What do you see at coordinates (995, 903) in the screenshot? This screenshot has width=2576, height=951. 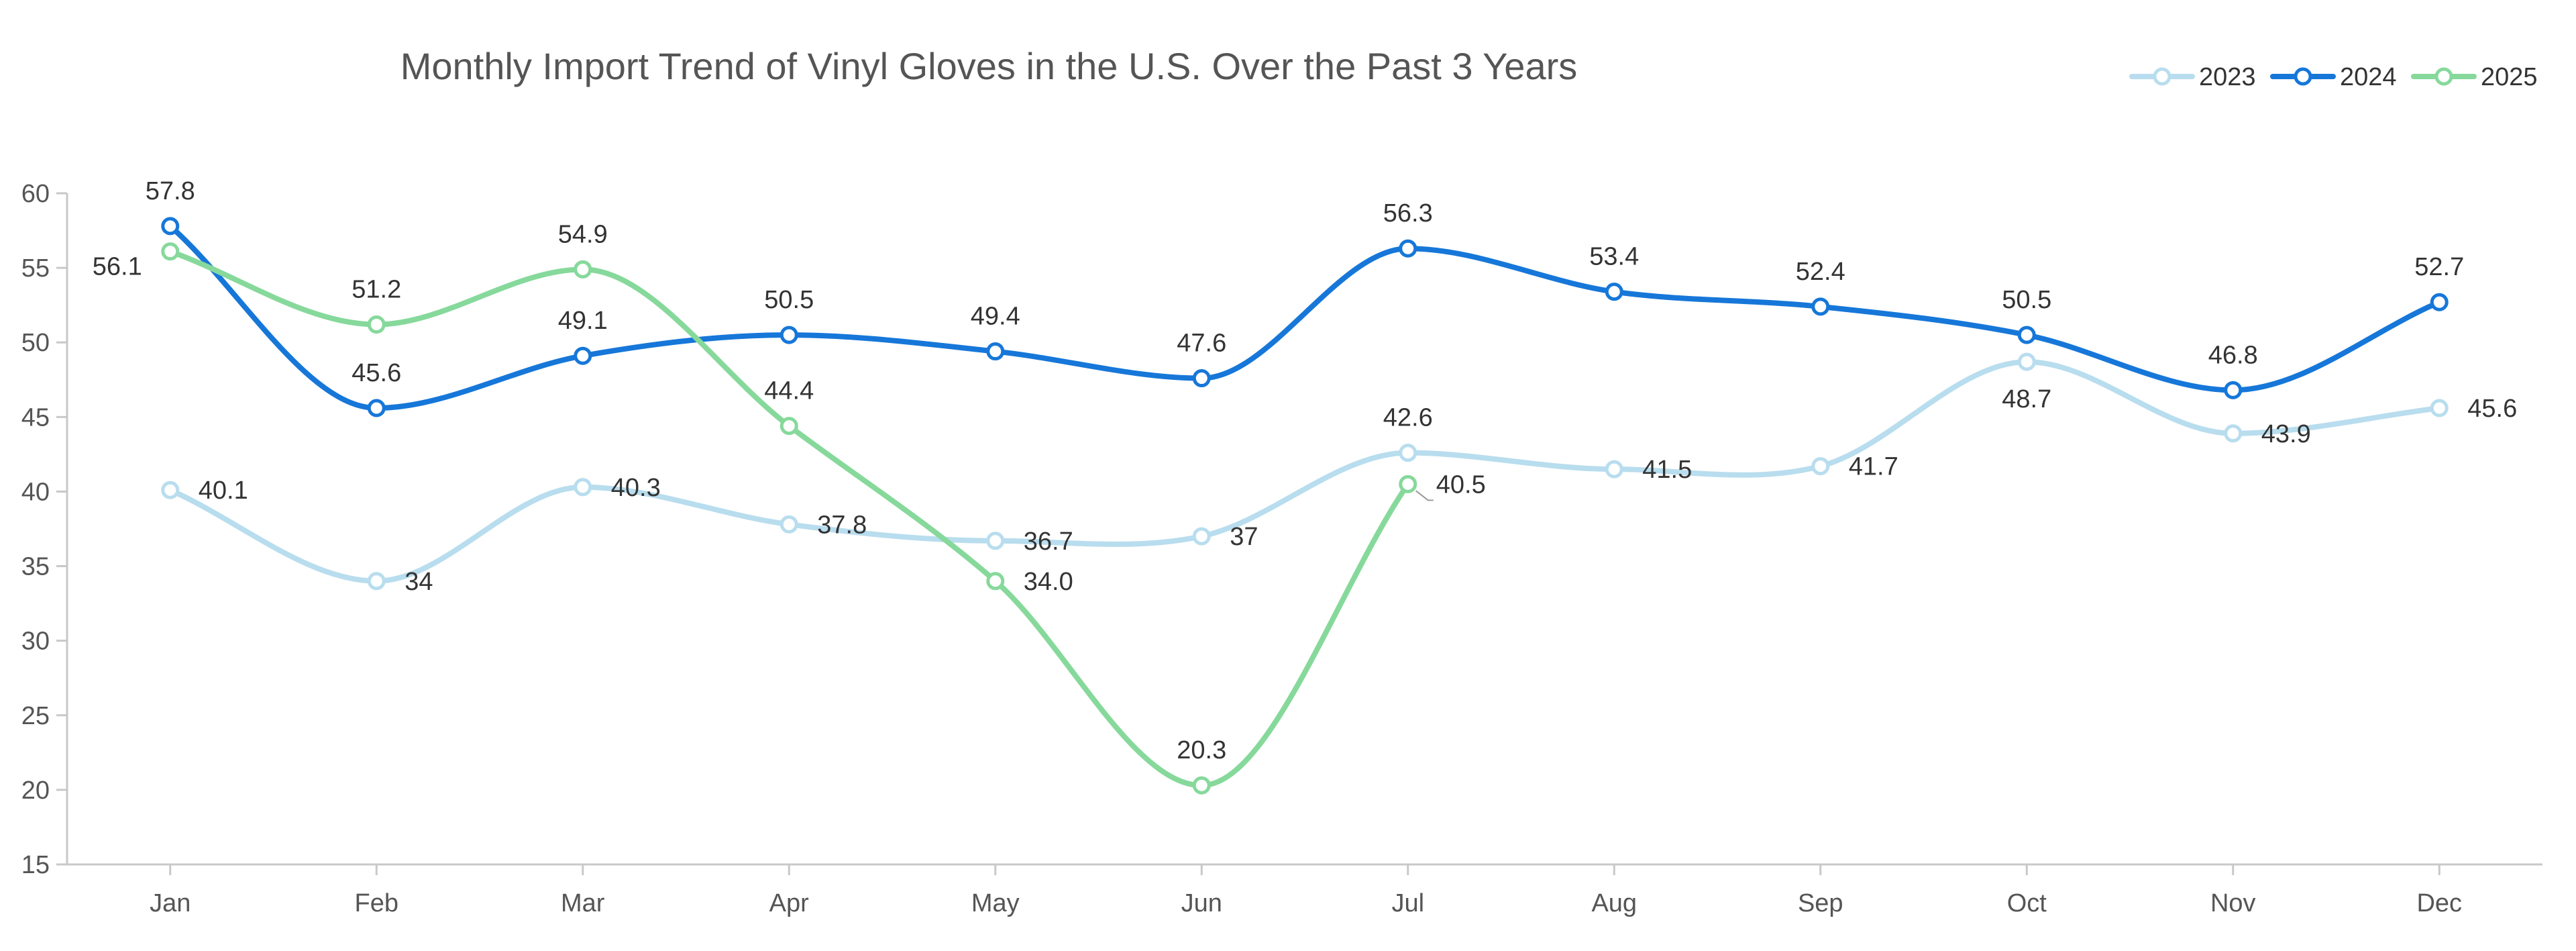 I see `x-tick-label: May` at bounding box center [995, 903].